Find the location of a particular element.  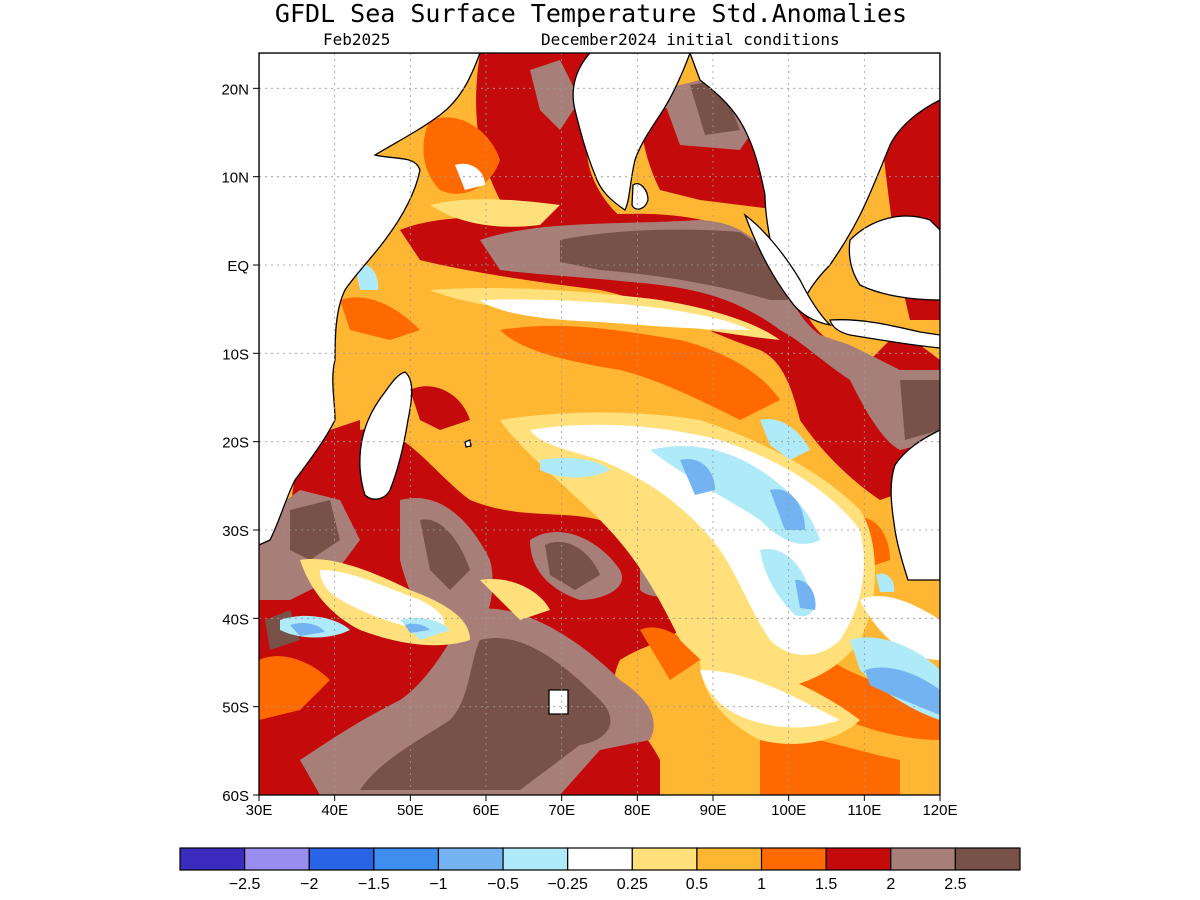

colorbar-label: −1.5 is located at coordinates (374, 884).